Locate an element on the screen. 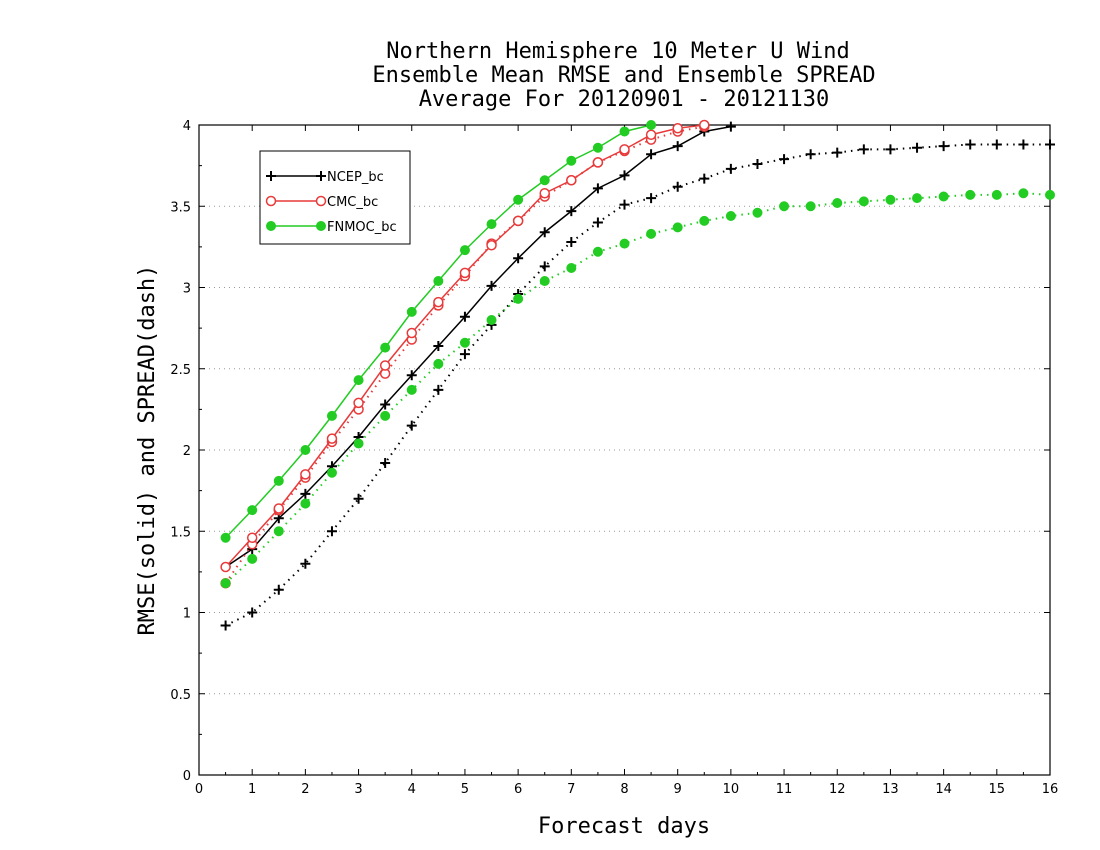 This screenshot has width=1100, height=850. legend: NCEP_bc CMC_bc FNMOC_bc is located at coordinates (335, 197).